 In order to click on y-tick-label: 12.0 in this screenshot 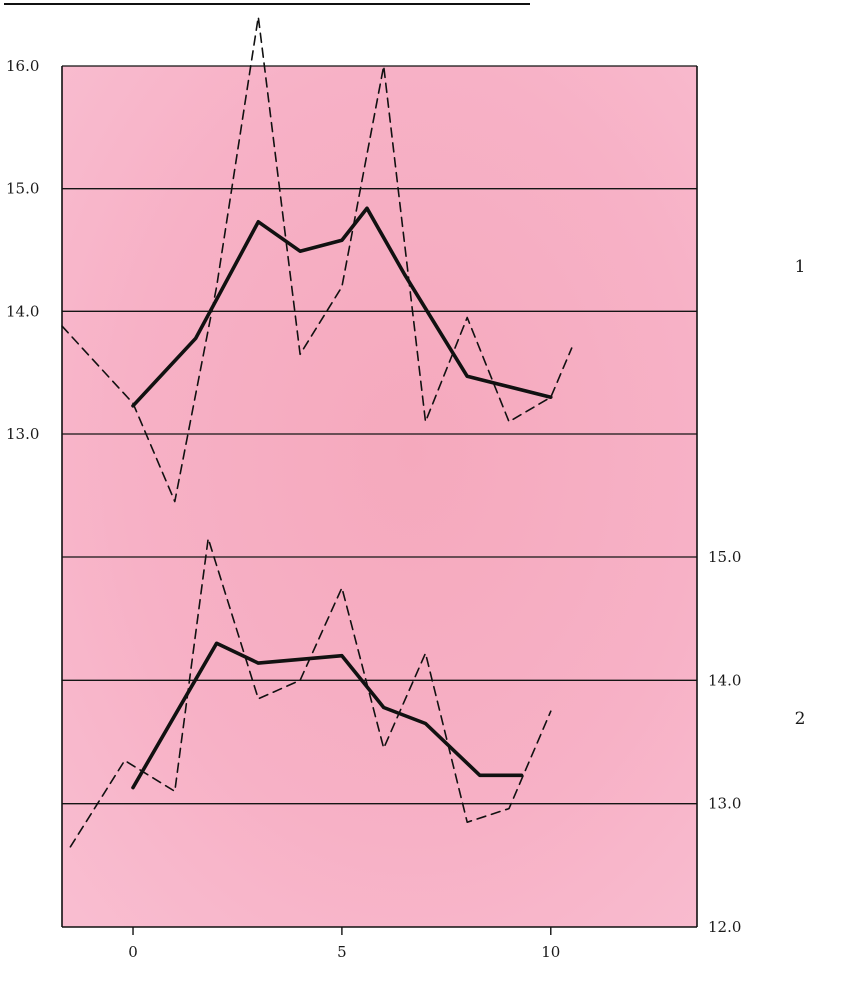, I will do `click(724, 927)`.